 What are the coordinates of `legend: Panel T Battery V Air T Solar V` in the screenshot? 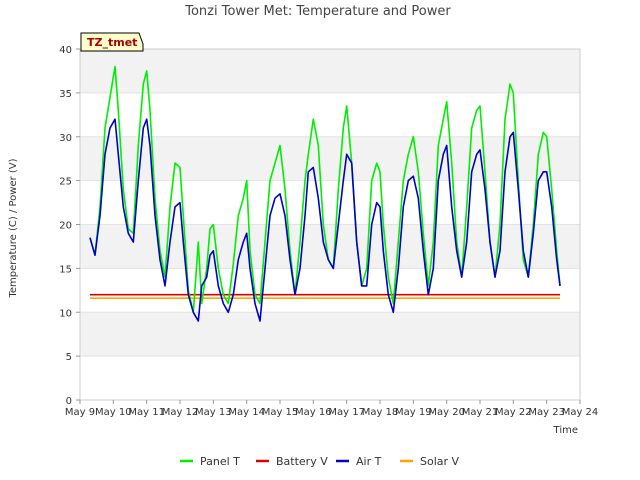 It's located at (320, 461).